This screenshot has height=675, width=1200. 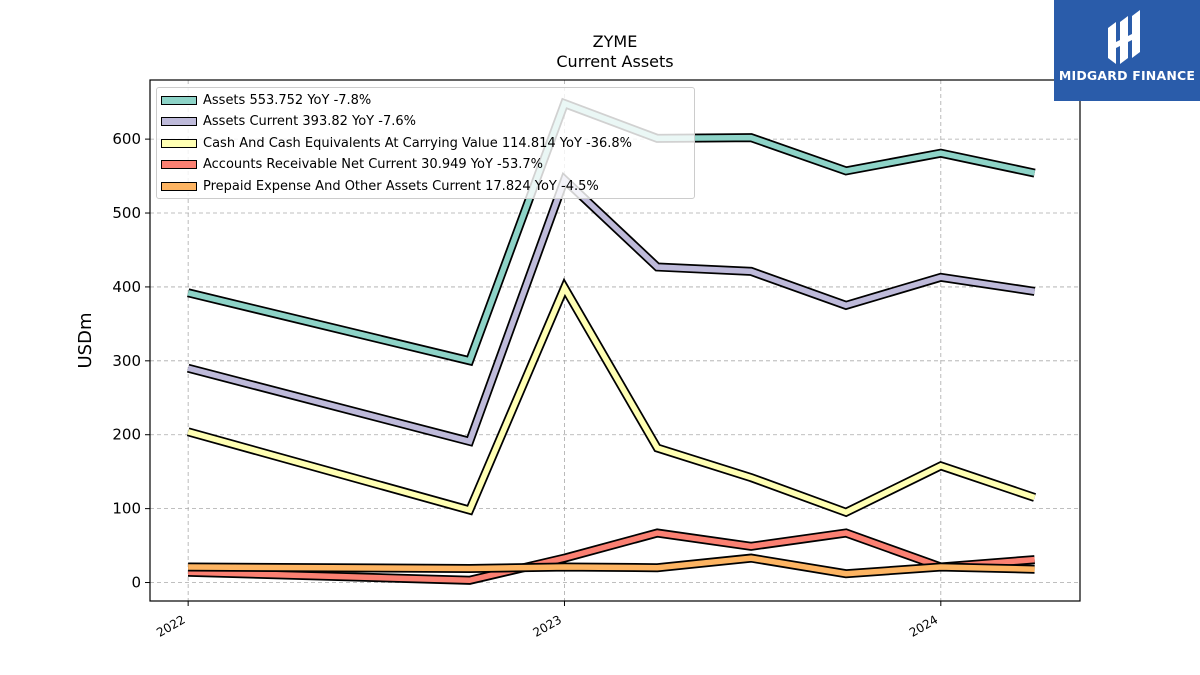 What do you see at coordinates (136, 583) in the screenshot?
I see `y-tick-label: 0` at bounding box center [136, 583].